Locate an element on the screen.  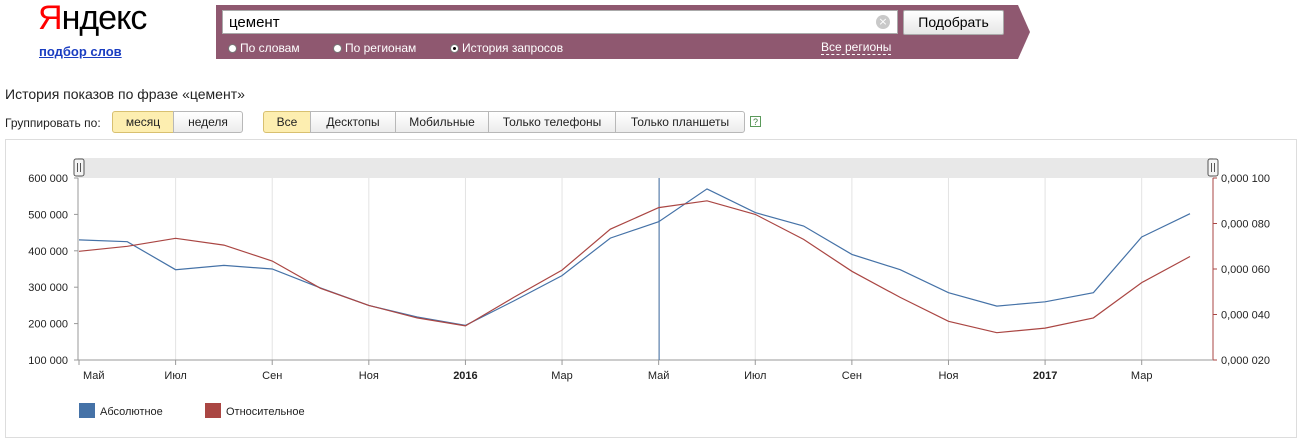
y-right-tick-label: 0,000 080 is located at coordinates (1245, 225).